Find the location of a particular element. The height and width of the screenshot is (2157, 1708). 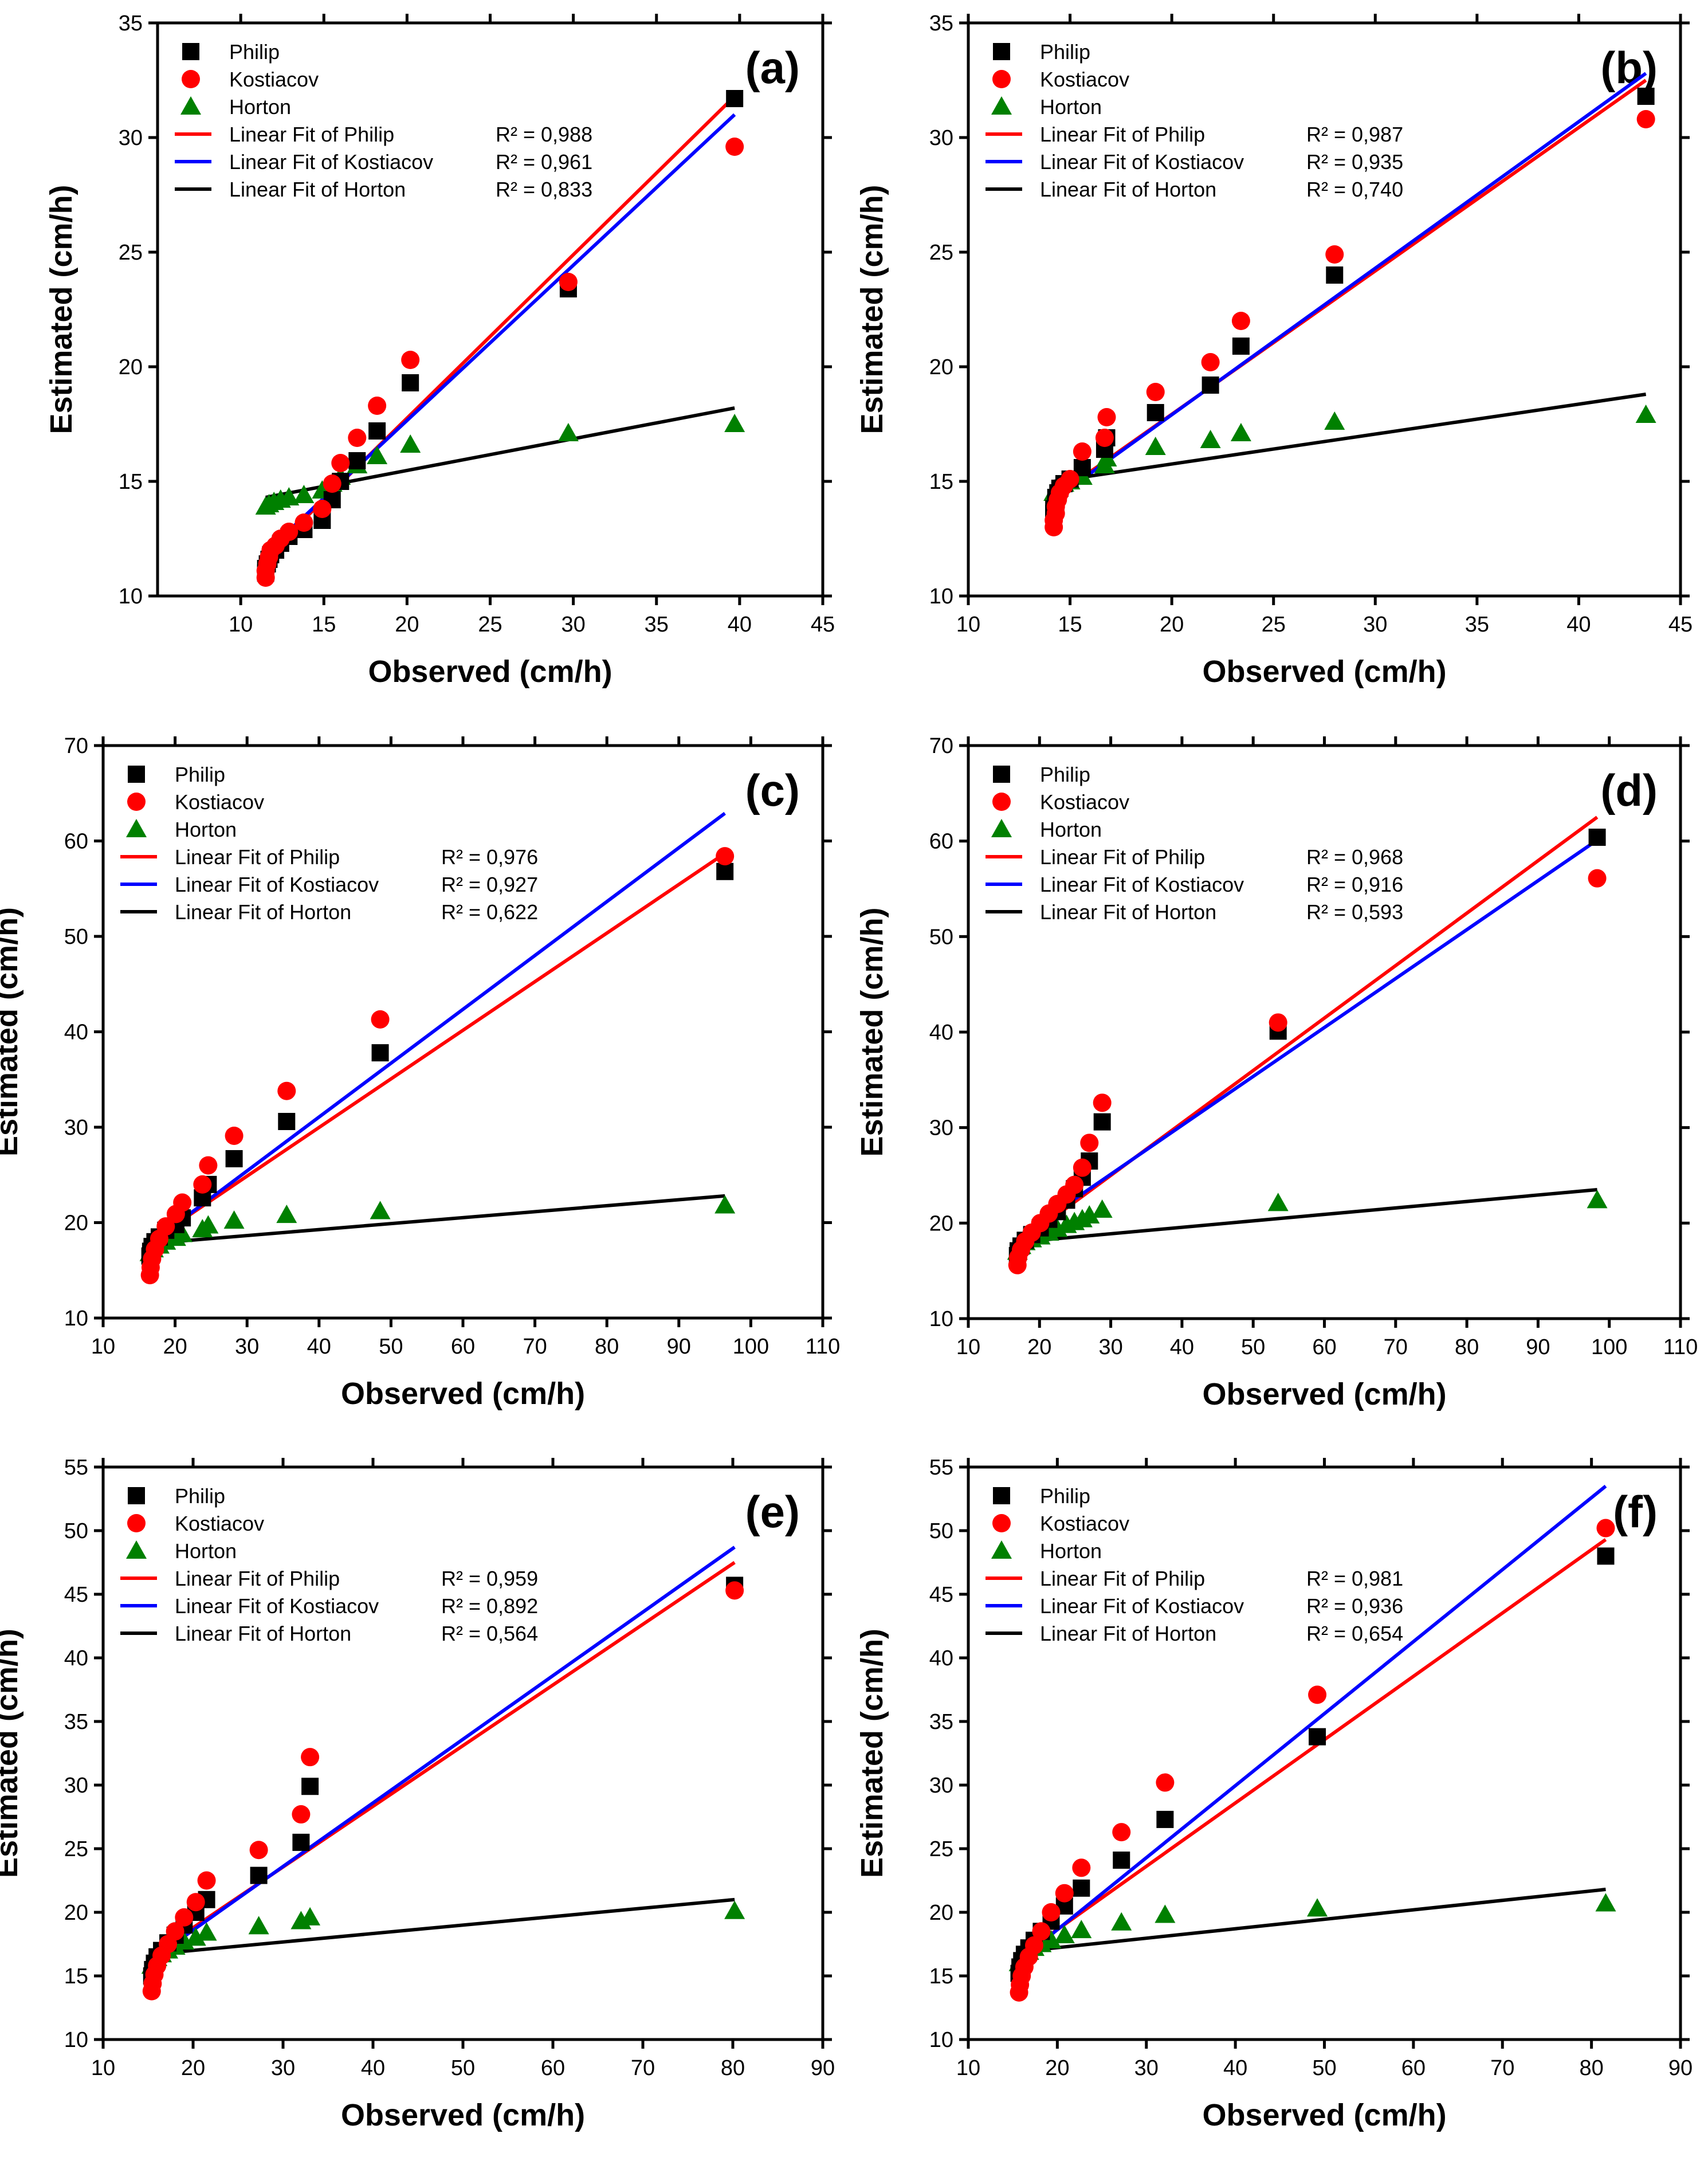

y-tick-label: 45 is located at coordinates (941, 1595).